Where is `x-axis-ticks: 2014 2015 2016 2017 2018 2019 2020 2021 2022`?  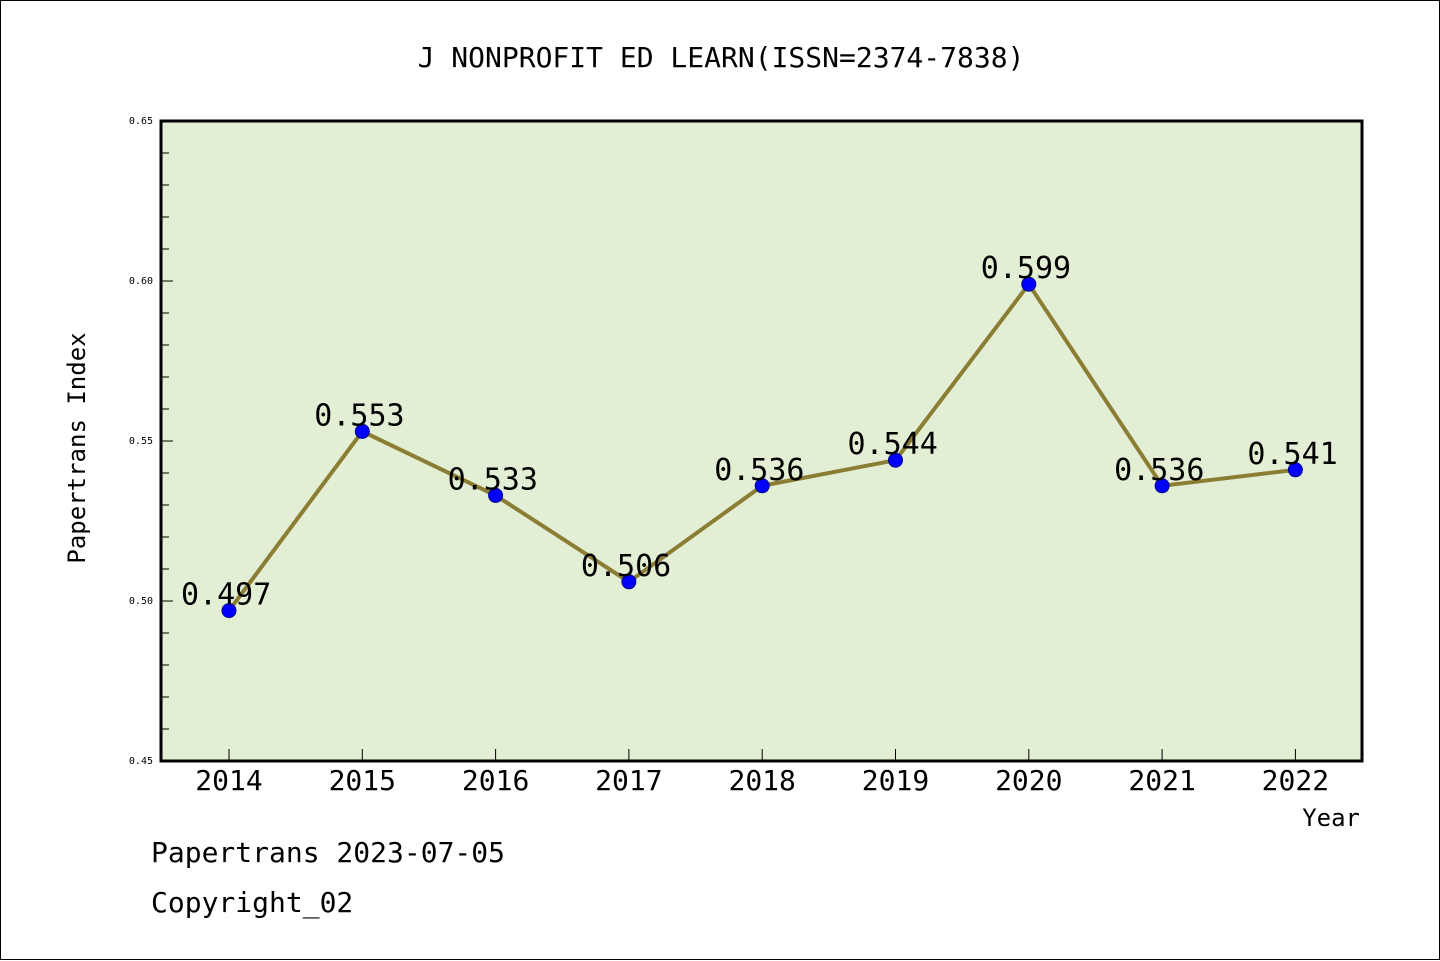
x-axis-ticks: 2014 2015 2016 2017 2018 2019 2020 2021 2022 is located at coordinates (762, 773).